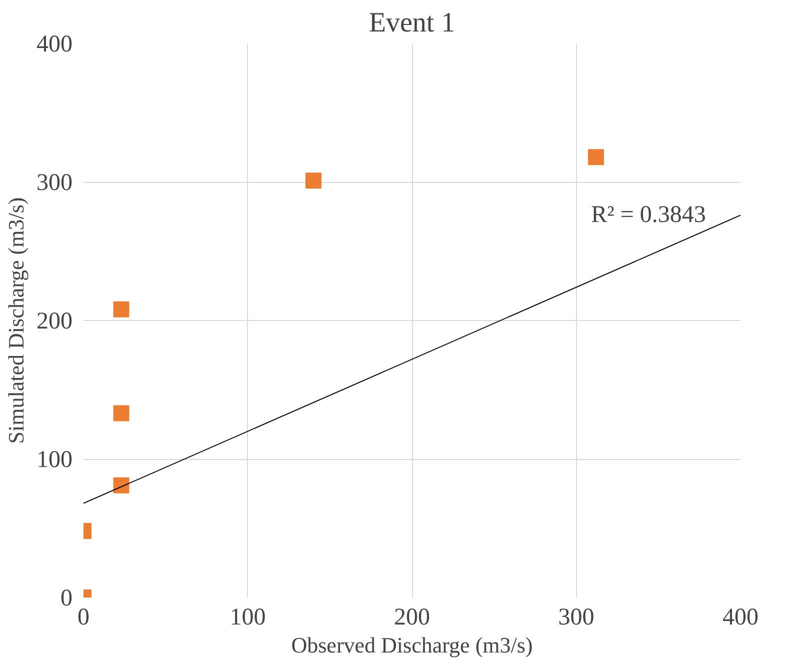 The width and height of the screenshot is (790, 669). Describe the element at coordinates (16, 320) in the screenshot. I see `y-axis-title: Simulated Discharge (m3/s)` at that location.